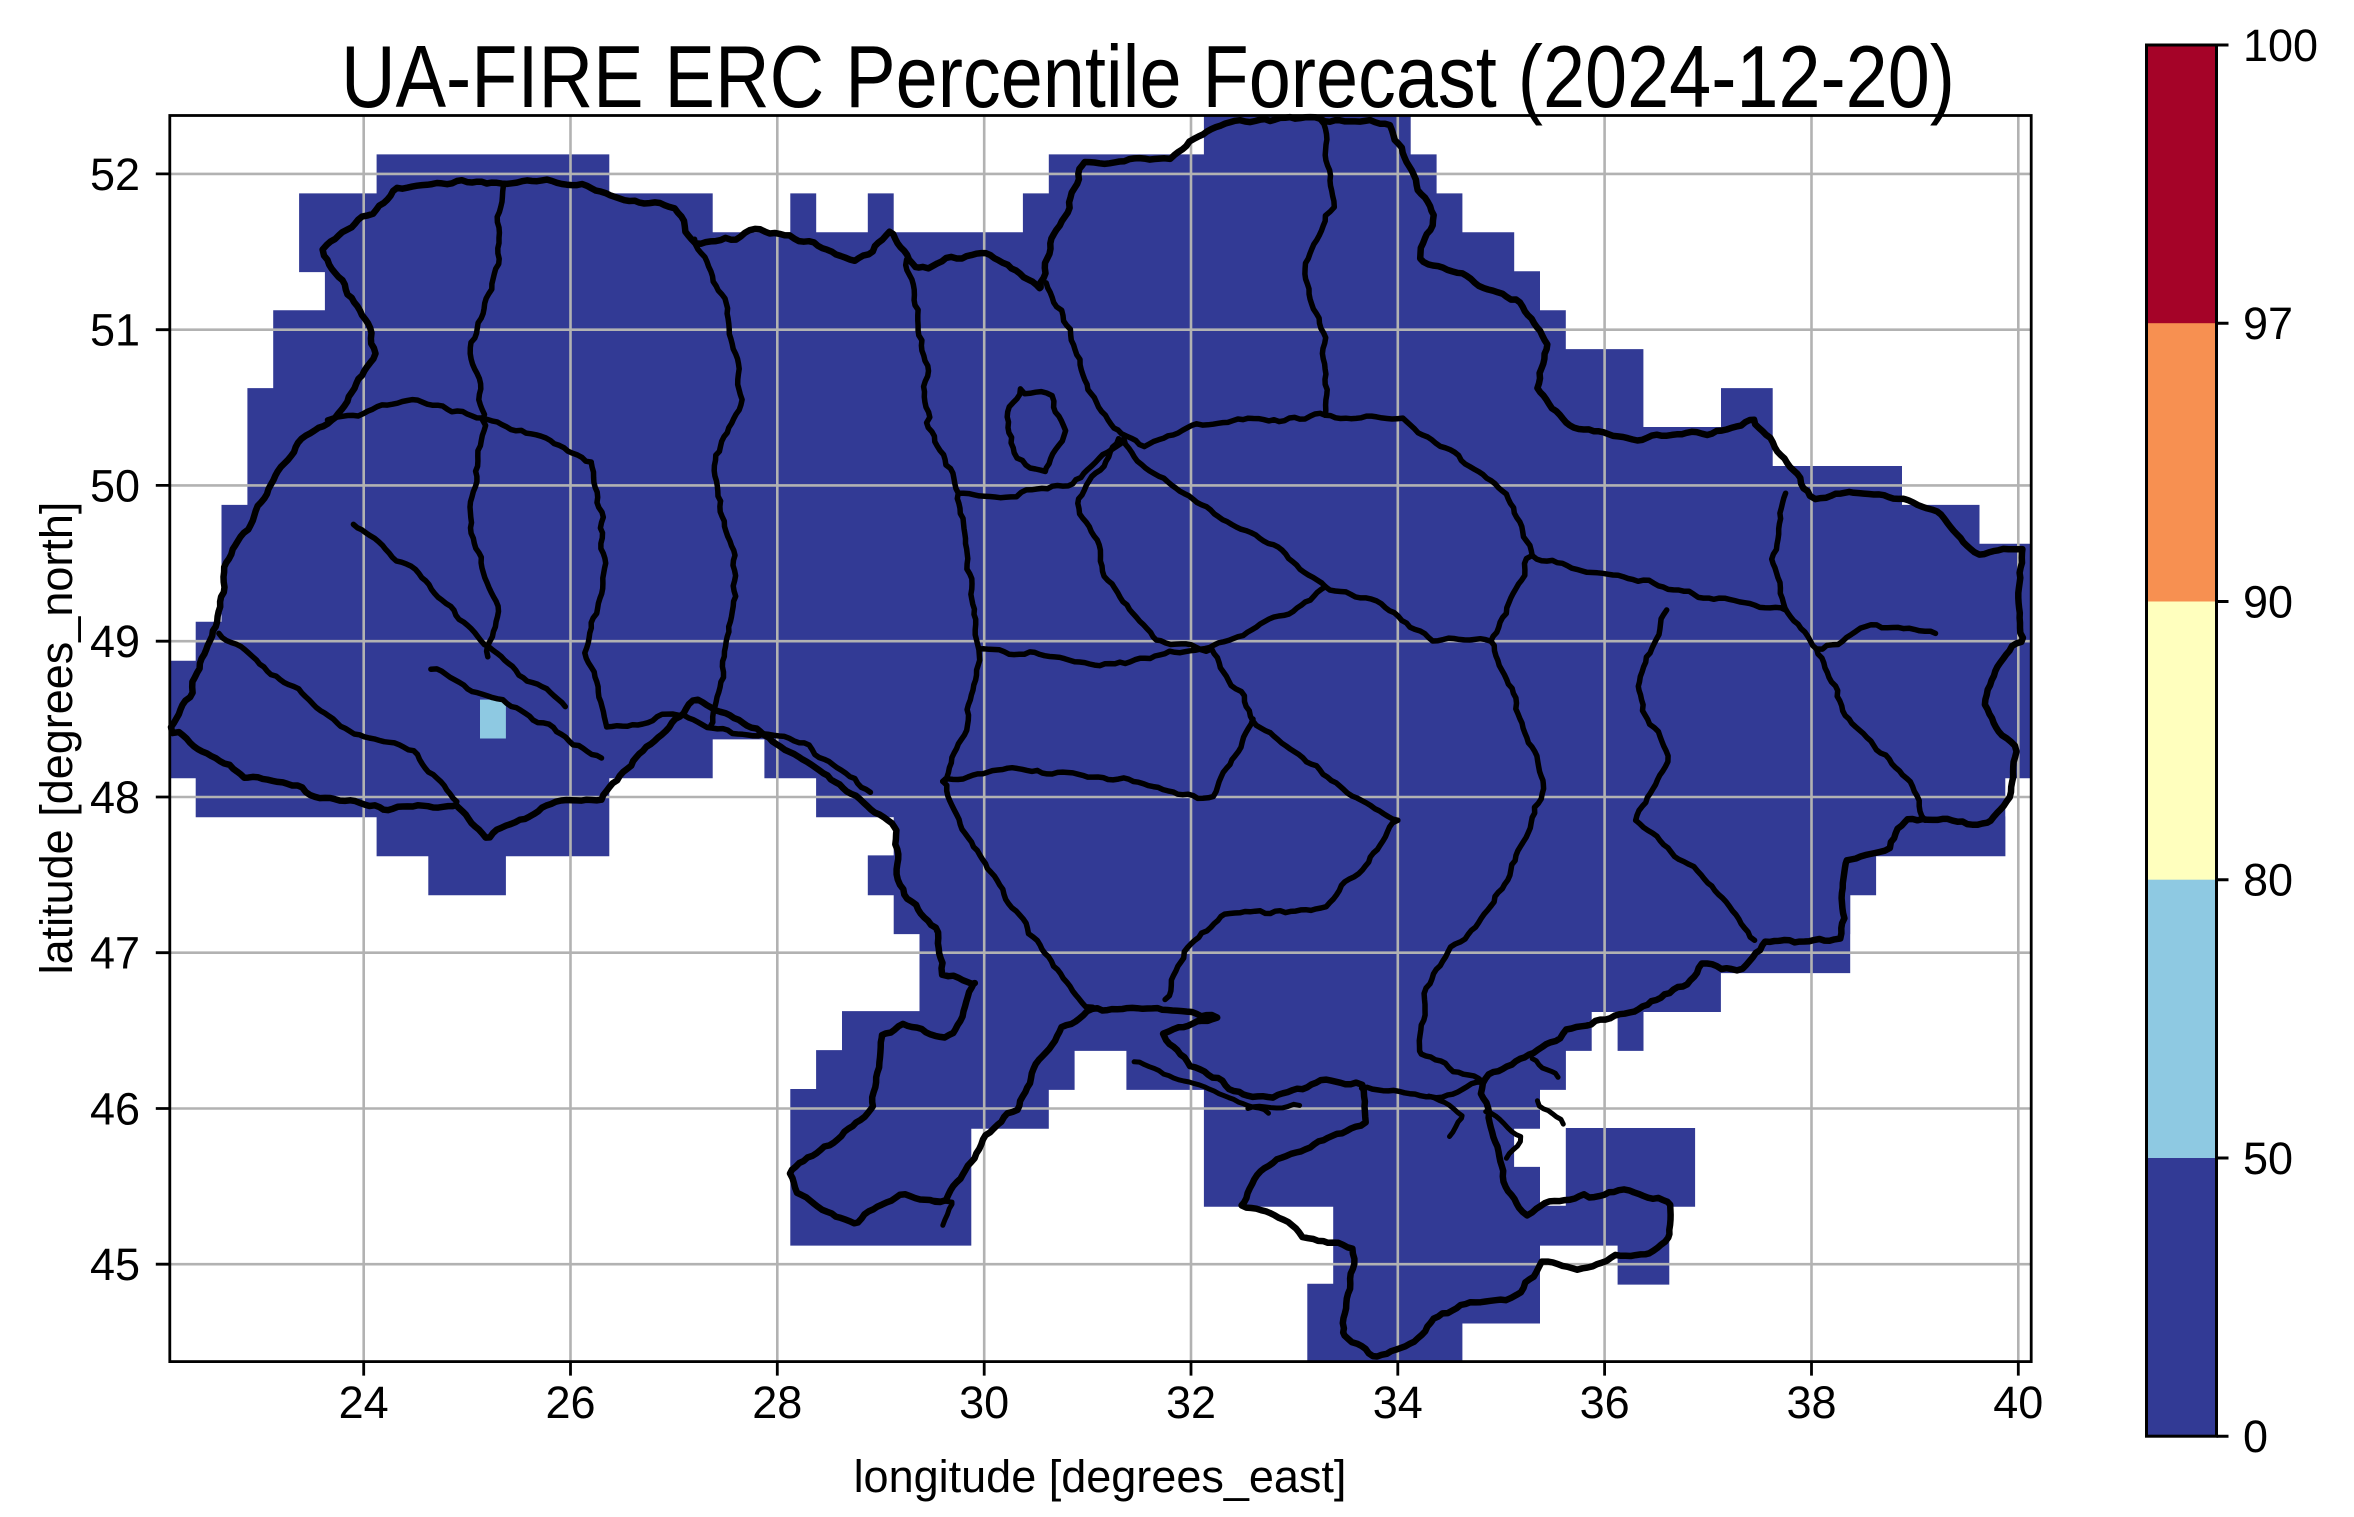 The height and width of the screenshot is (1517, 2354). I want to click on svg-text: latitude [degrees_north], so click(56, 738).